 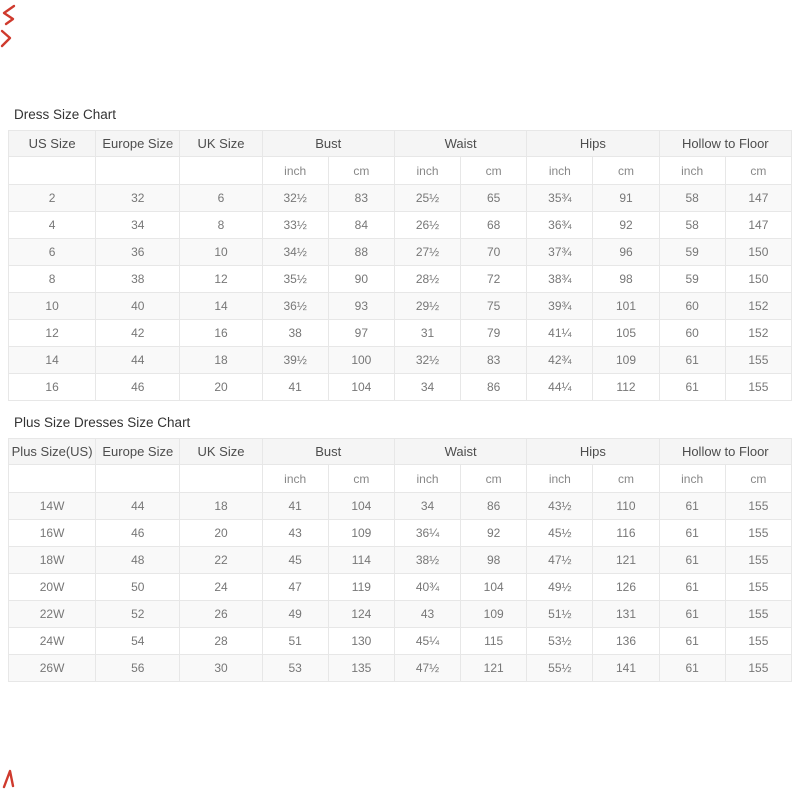 What do you see at coordinates (560, 533) in the screenshot?
I see `table-cell: 45½` at bounding box center [560, 533].